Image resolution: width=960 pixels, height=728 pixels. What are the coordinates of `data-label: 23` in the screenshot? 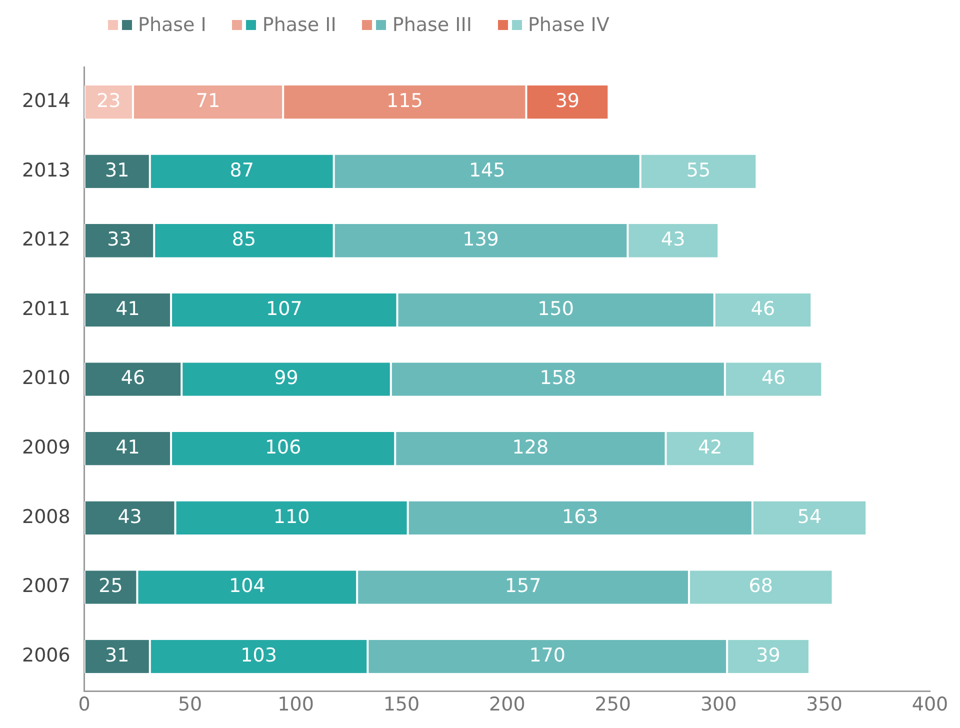 It's located at (108, 101).